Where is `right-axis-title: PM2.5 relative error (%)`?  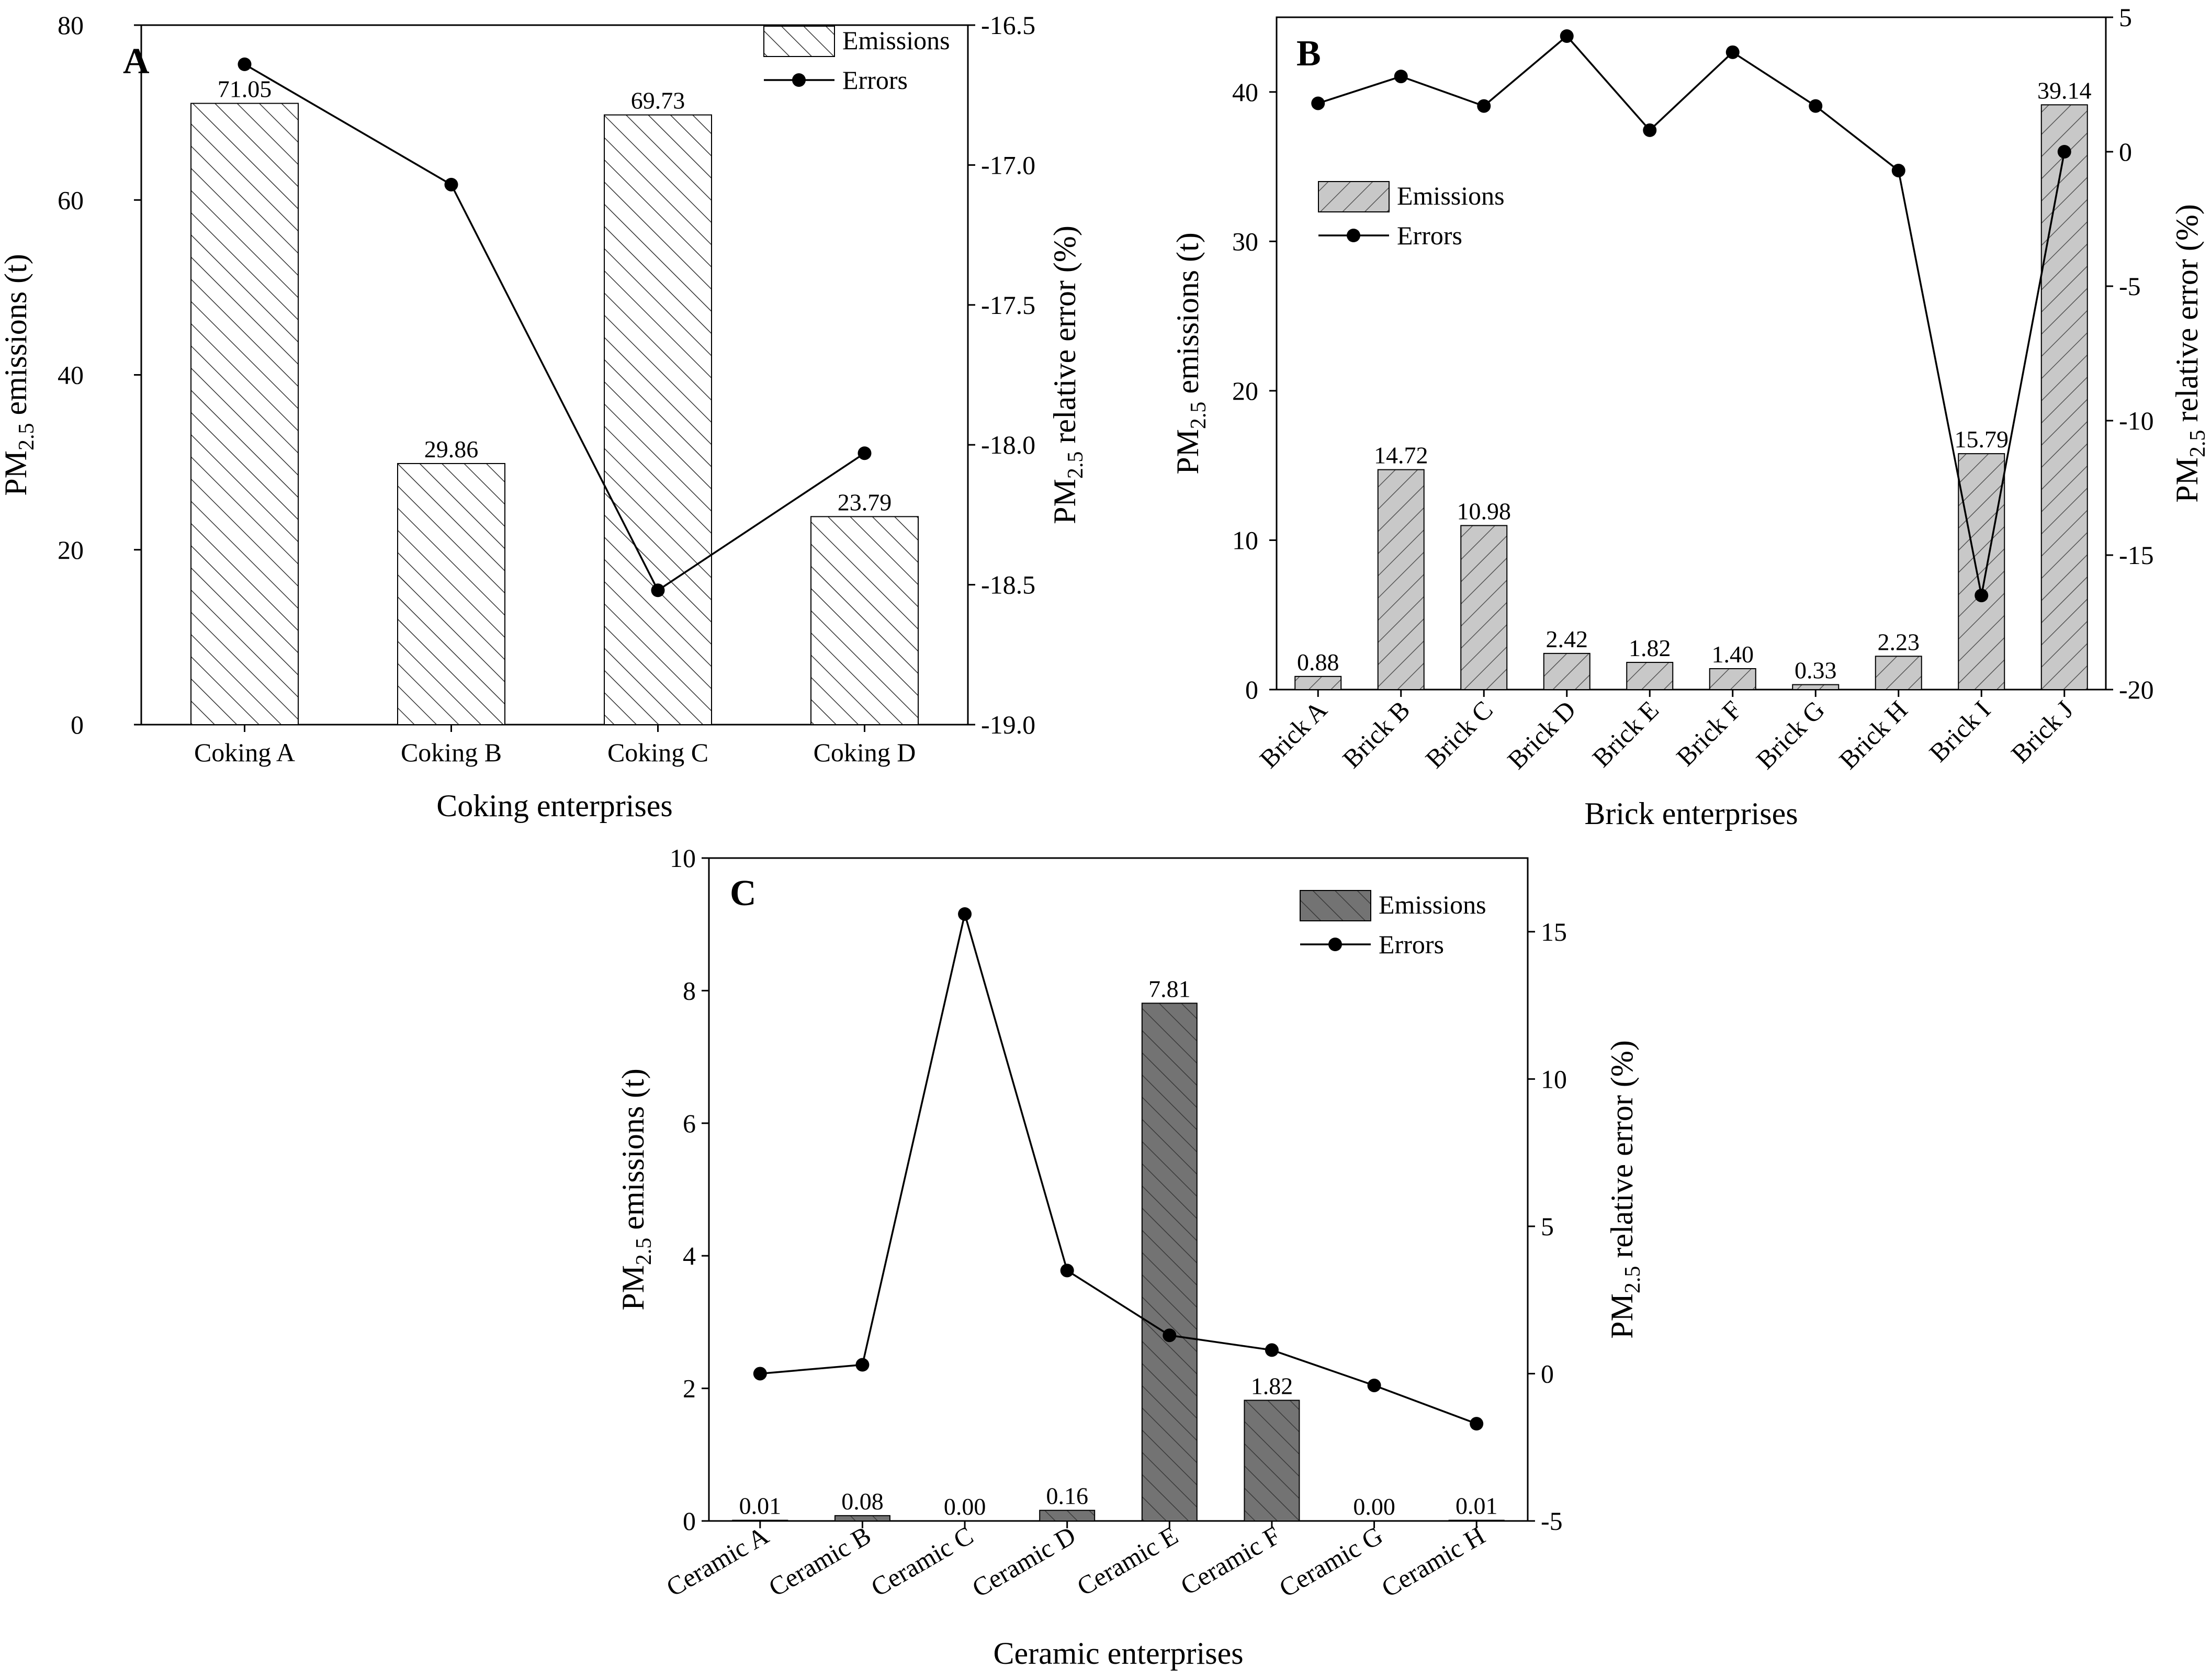 right-axis-title: PM2.5 relative error (%) is located at coordinates (1625, 1189).